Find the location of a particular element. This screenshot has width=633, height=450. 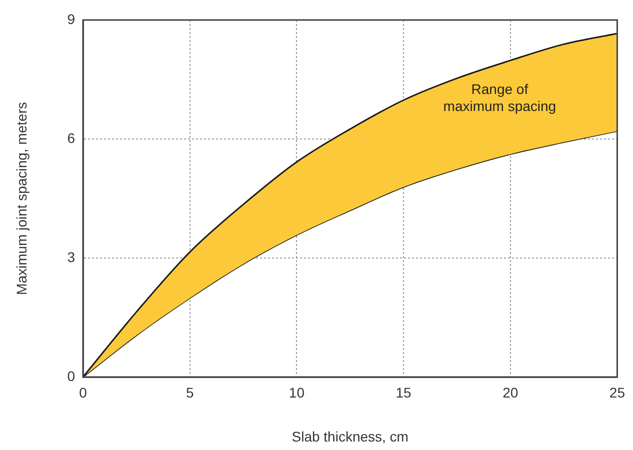

y-tick-label: 9 is located at coordinates (71, 18).